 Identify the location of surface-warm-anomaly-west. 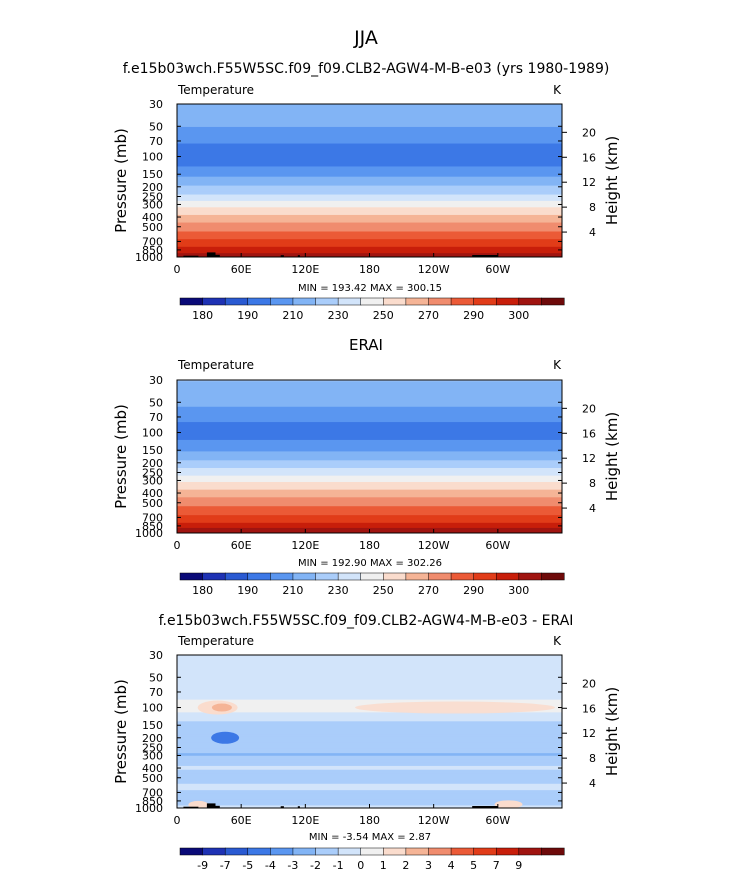
(198, 804).